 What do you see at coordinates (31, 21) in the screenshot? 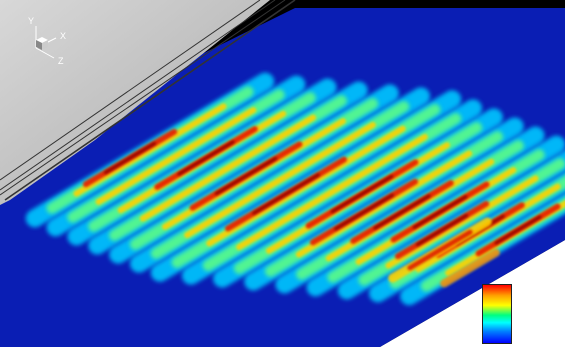
I see `y-axis-label: Y` at bounding box center [31, 21].